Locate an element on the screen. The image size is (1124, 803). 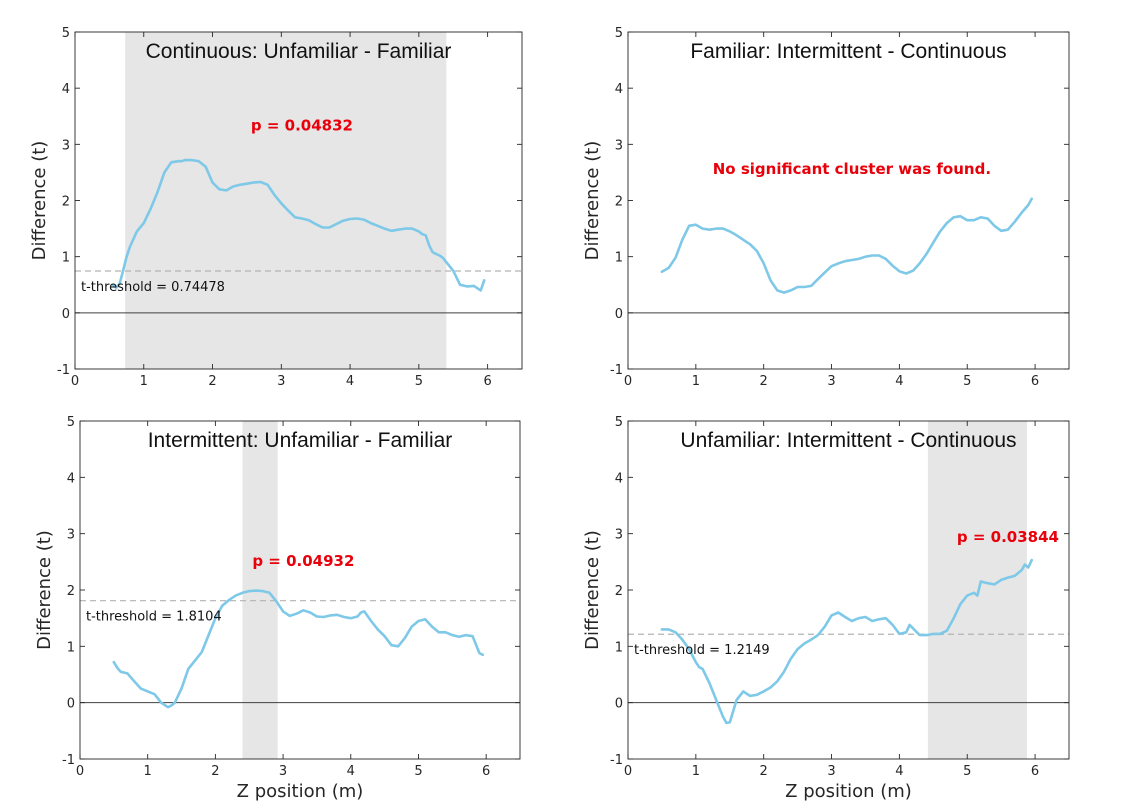
panel-title: Continuous: Unfamiliar - Familiar is located at coordinates (299, 51).